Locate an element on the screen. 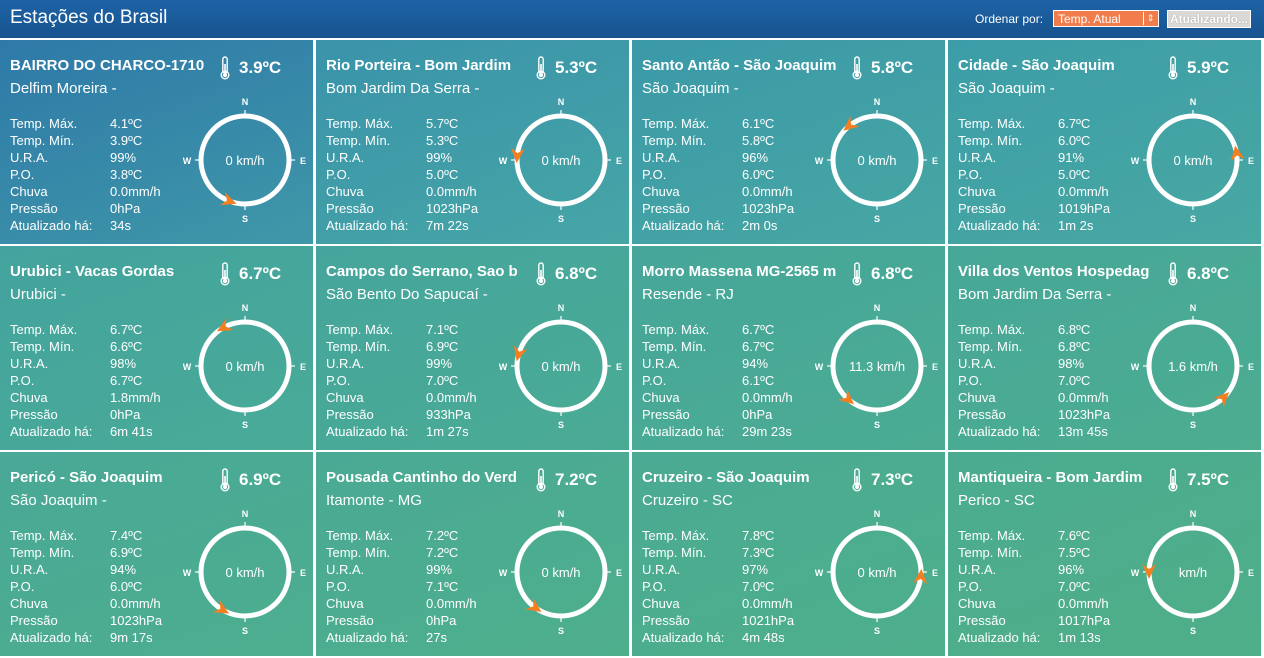 The height and width of the screenshot is (658, 1264). stat-value-max: 4.1ºC is located at coordinates (126, 123).